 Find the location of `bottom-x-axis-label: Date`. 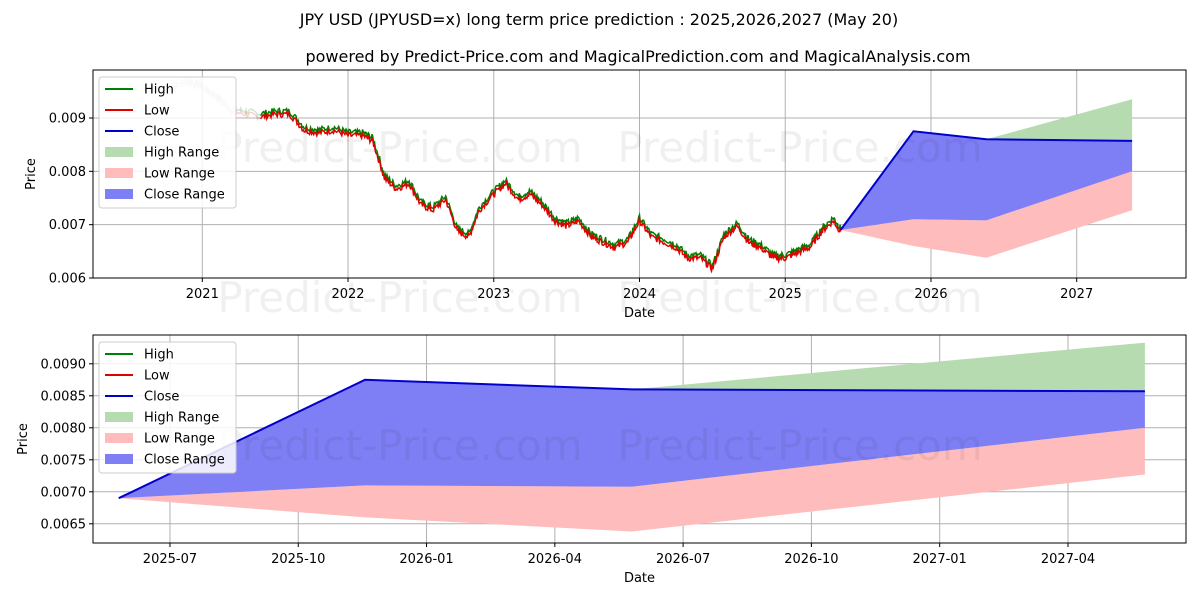

bottom-x-axis-label: Date is located at coordinates (639, 578).